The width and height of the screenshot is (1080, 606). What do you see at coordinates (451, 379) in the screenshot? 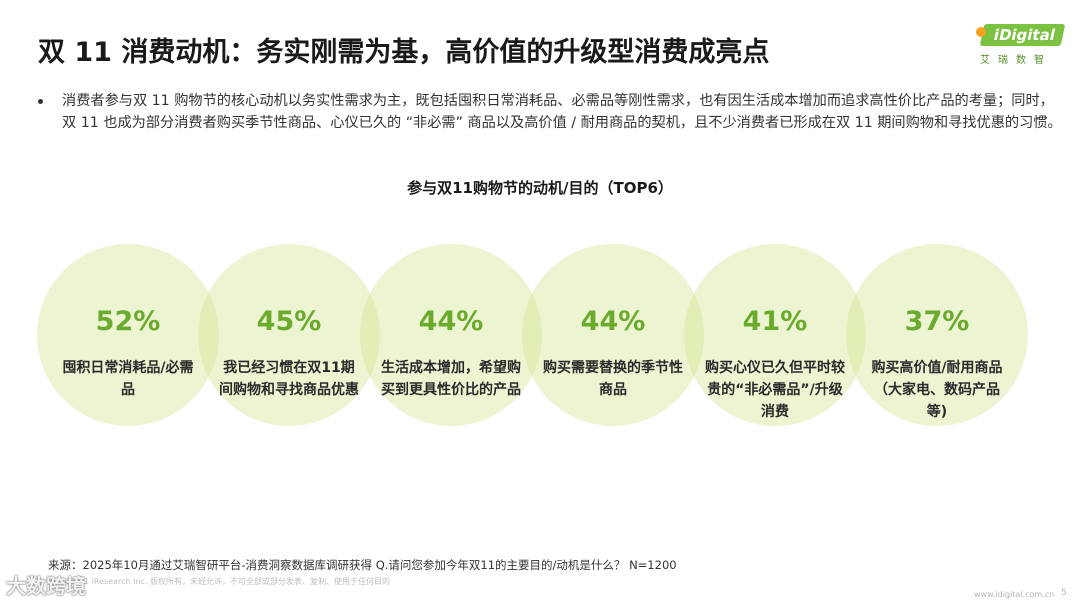
I see `category-label-3: 生活成本增加，希望购买到更具性价比的产品` at bounding box center [451, 379].